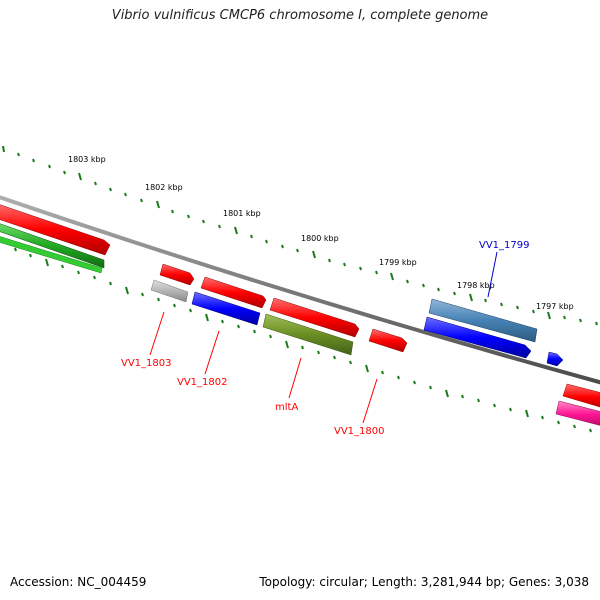 The height and width of the screenshot is (600, 600). What do you see at coordinates (146, 363) in the screenshot?
I see `gene-label-vv1-1803: VV1_1803` at bounding box center [146, 363].